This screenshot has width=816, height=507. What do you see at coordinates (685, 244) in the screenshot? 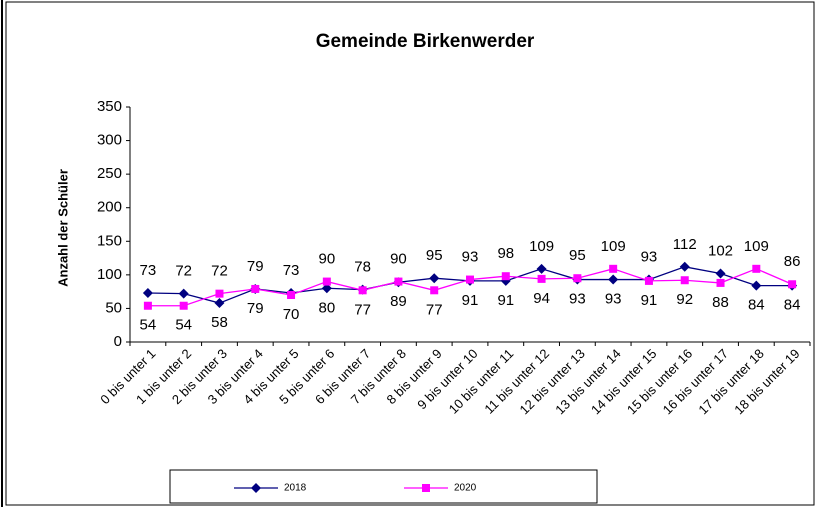
I see `data-label: 112` at bounding box center [685, 244].